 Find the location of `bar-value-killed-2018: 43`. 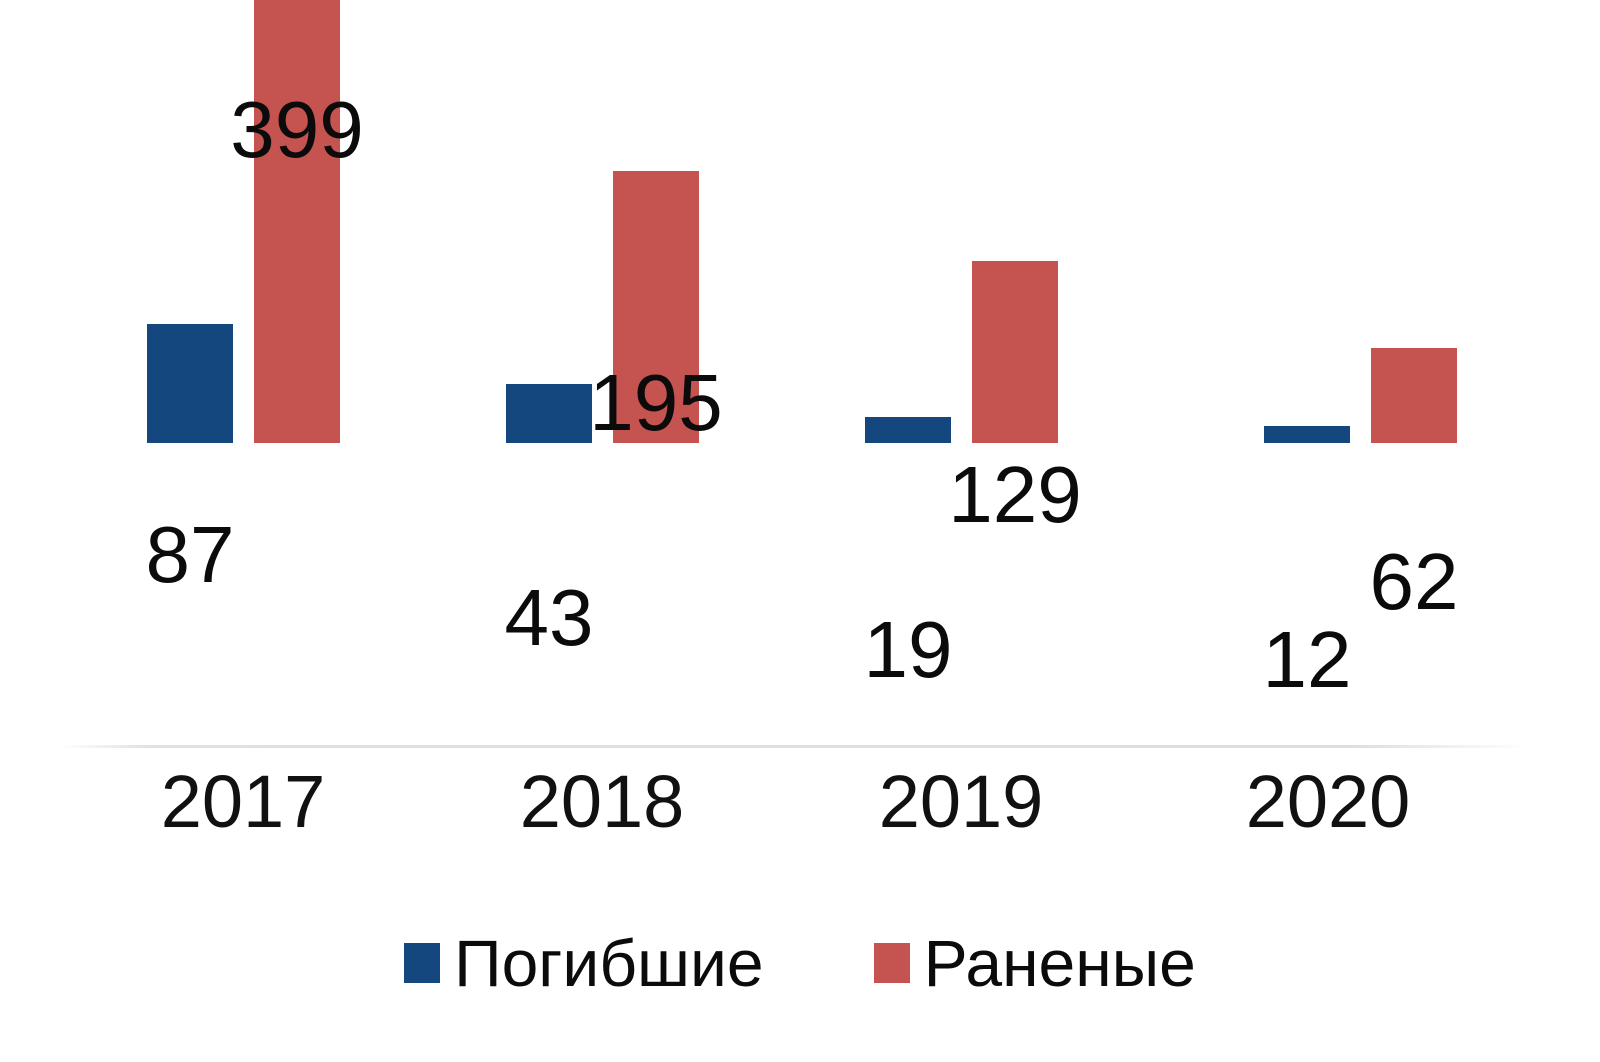

bar-value-killed-2018: 43 is located at coordinates (549, 617).